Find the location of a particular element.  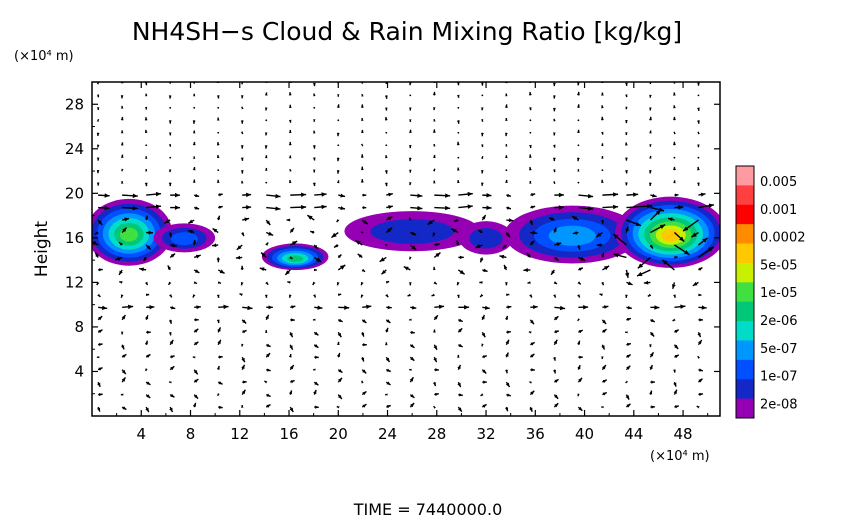

colorbar-label: 0.005 is located at coordinates (778, 182).